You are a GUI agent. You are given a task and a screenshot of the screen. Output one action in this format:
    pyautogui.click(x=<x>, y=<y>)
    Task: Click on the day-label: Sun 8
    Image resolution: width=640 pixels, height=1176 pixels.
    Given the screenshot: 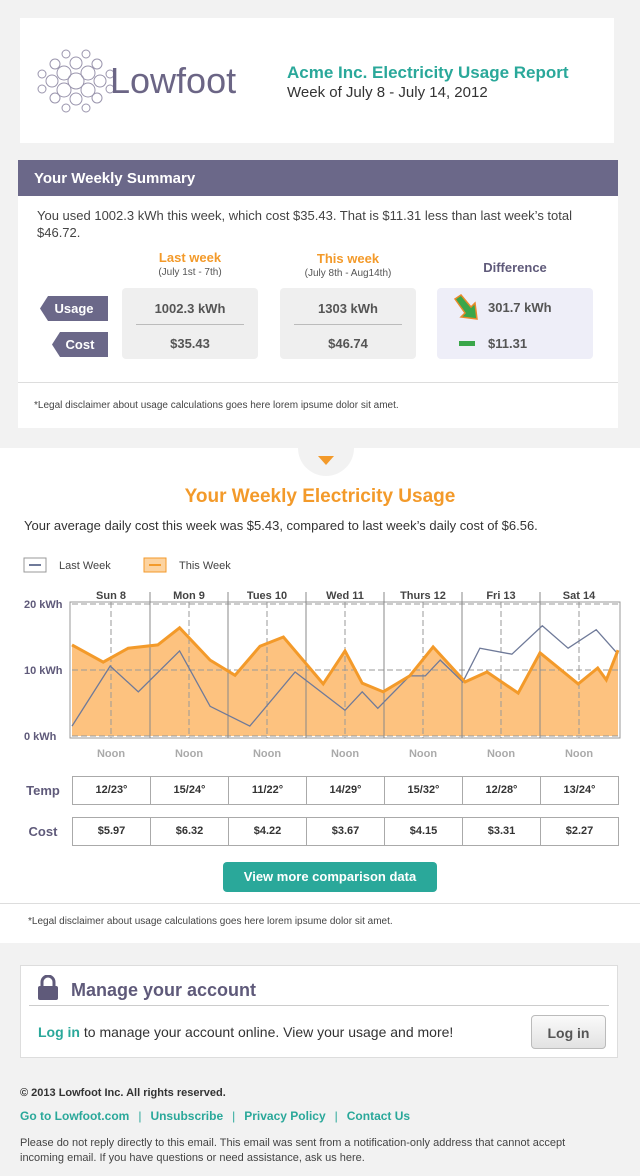 What is the action you would take?
    pyautogui.click(x=111, y=596)
    